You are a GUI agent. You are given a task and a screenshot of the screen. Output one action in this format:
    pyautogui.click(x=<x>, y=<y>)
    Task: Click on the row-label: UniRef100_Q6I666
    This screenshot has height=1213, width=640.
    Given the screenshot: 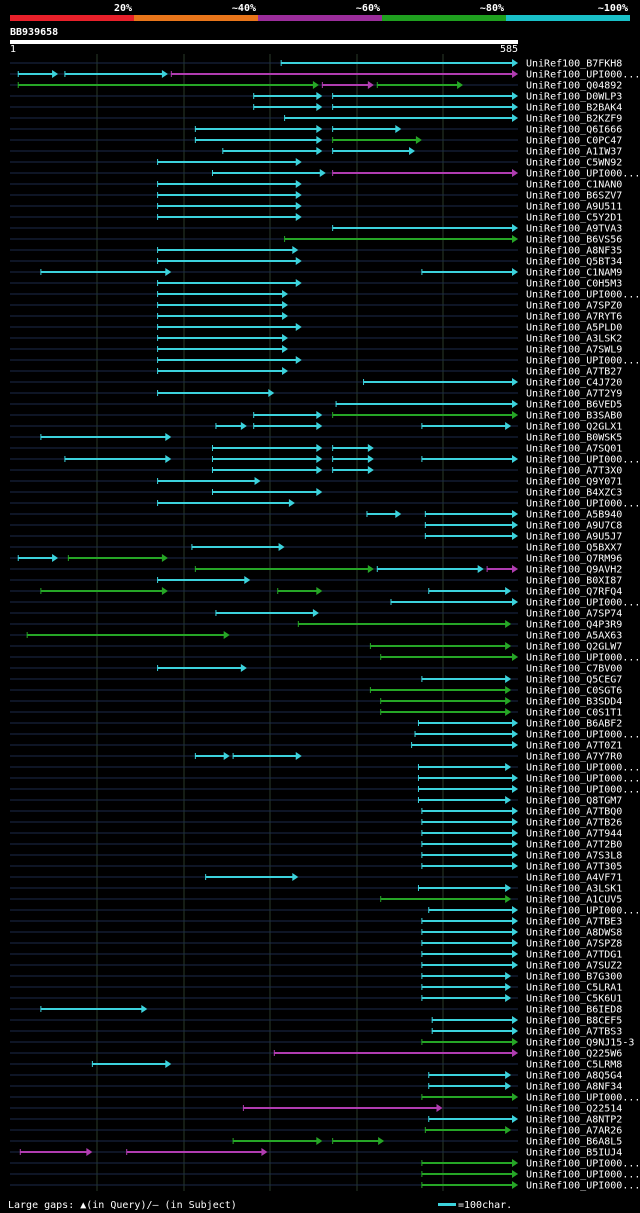 What is the action you would take?
    pyautogui.click(x=574, y=130)
    